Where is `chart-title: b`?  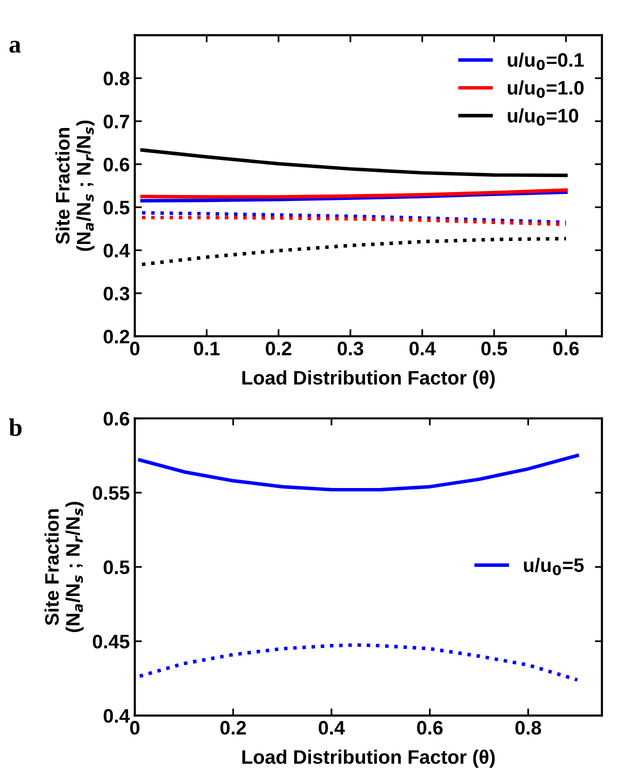
chart-title: b is located at coordinates (15, 427).